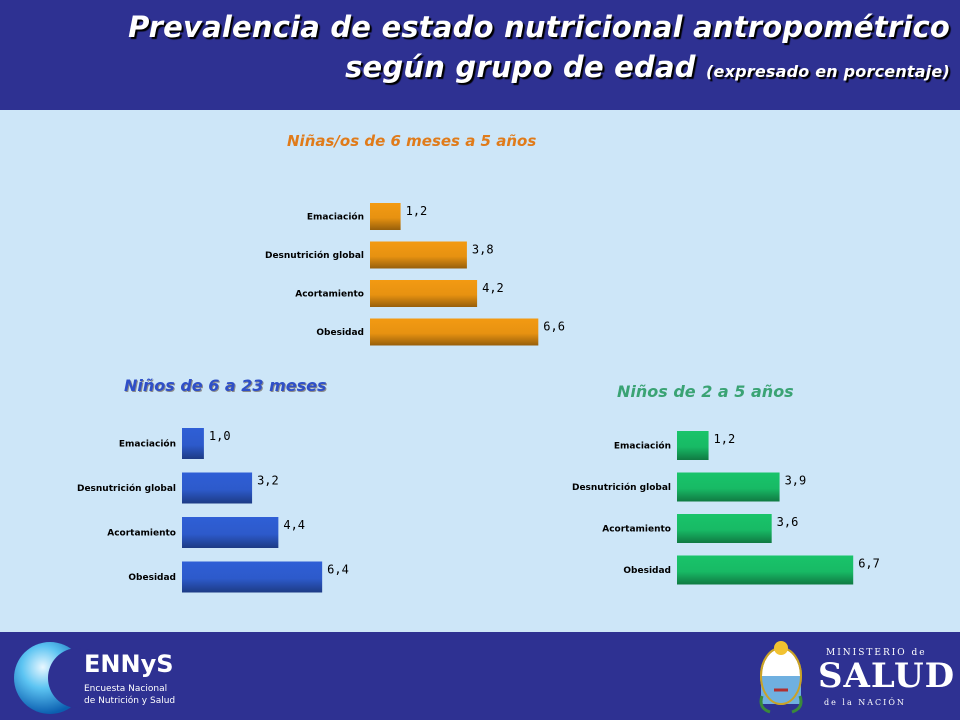 The width and height of the screenshot is (960, 720). Describe the element at coordinates (417, 211) in the screenshot. I see `value-label-children-6m-5y-1: 1,2` at that location.